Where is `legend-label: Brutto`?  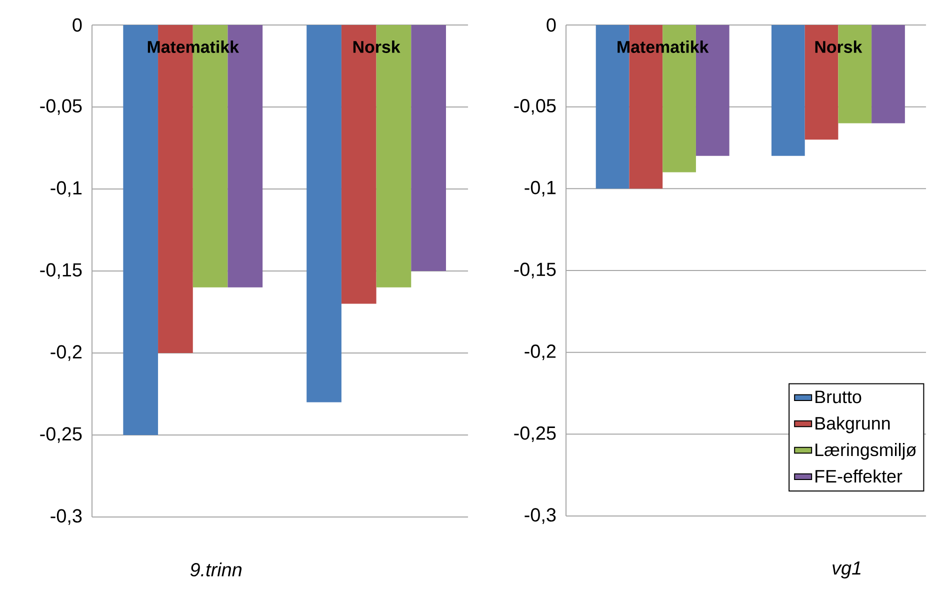
legend-label: Brutto is located at coordinates (839, 397).